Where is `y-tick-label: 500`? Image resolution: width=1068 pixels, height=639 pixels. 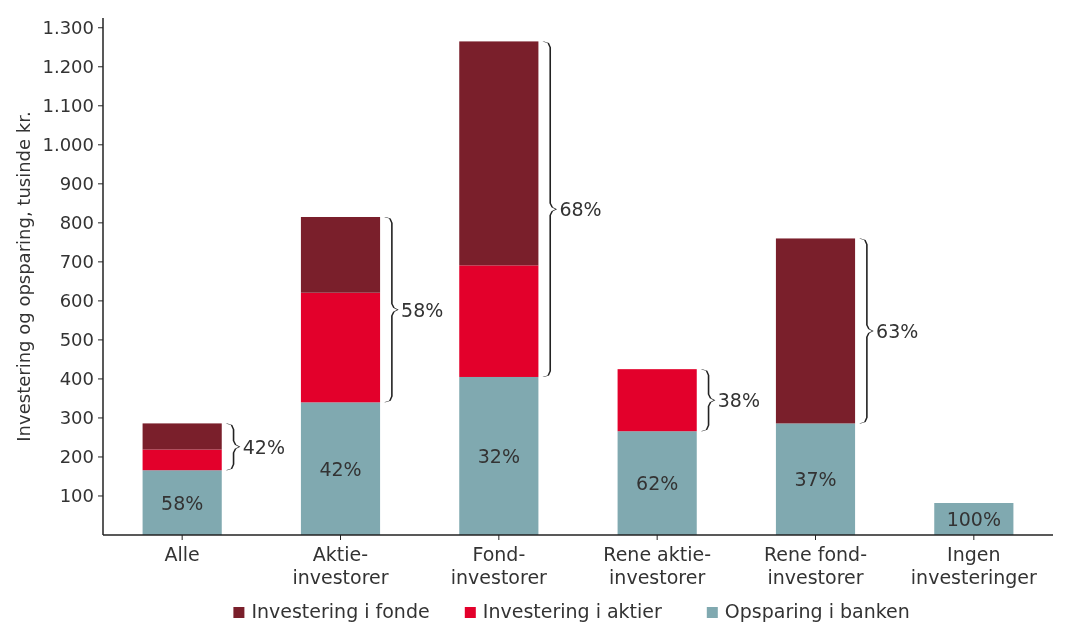
y-tick-label: 500 is located at coordinates (76, 339).